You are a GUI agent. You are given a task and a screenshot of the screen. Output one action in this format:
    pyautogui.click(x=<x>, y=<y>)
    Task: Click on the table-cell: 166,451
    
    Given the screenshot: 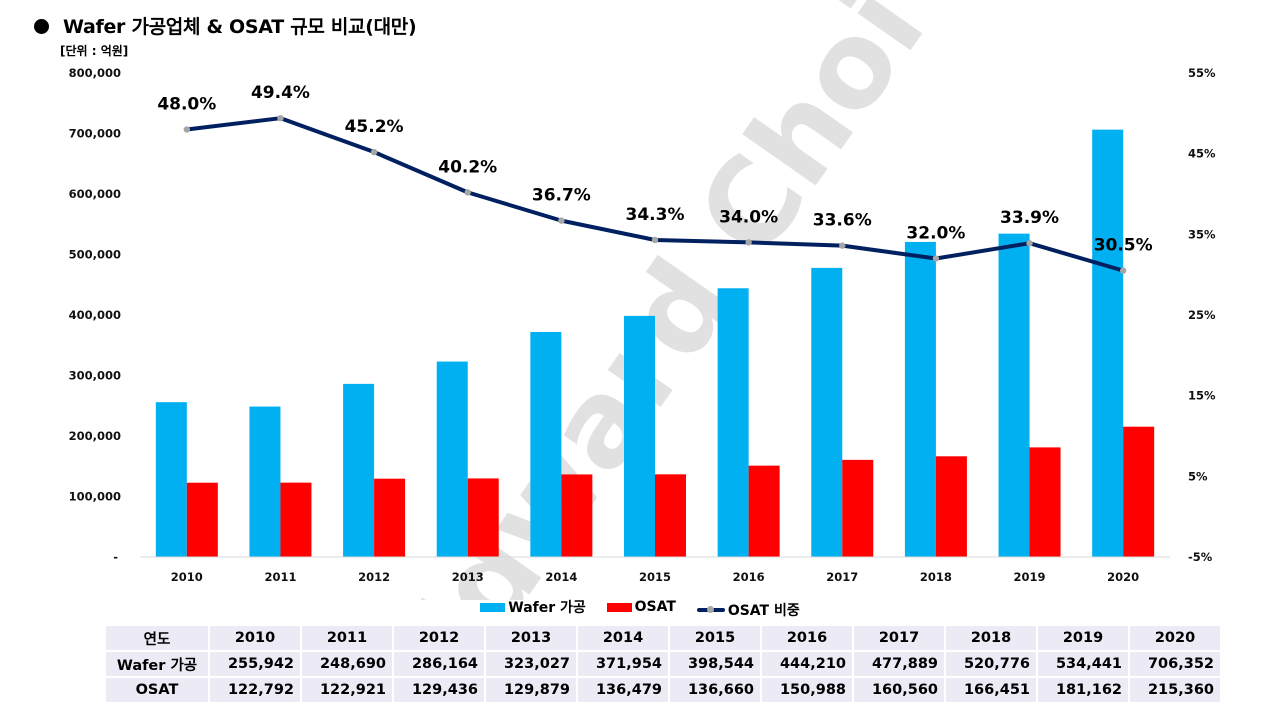 What is the action you would take?
    pyautogui.click(x=991, y=690)
    